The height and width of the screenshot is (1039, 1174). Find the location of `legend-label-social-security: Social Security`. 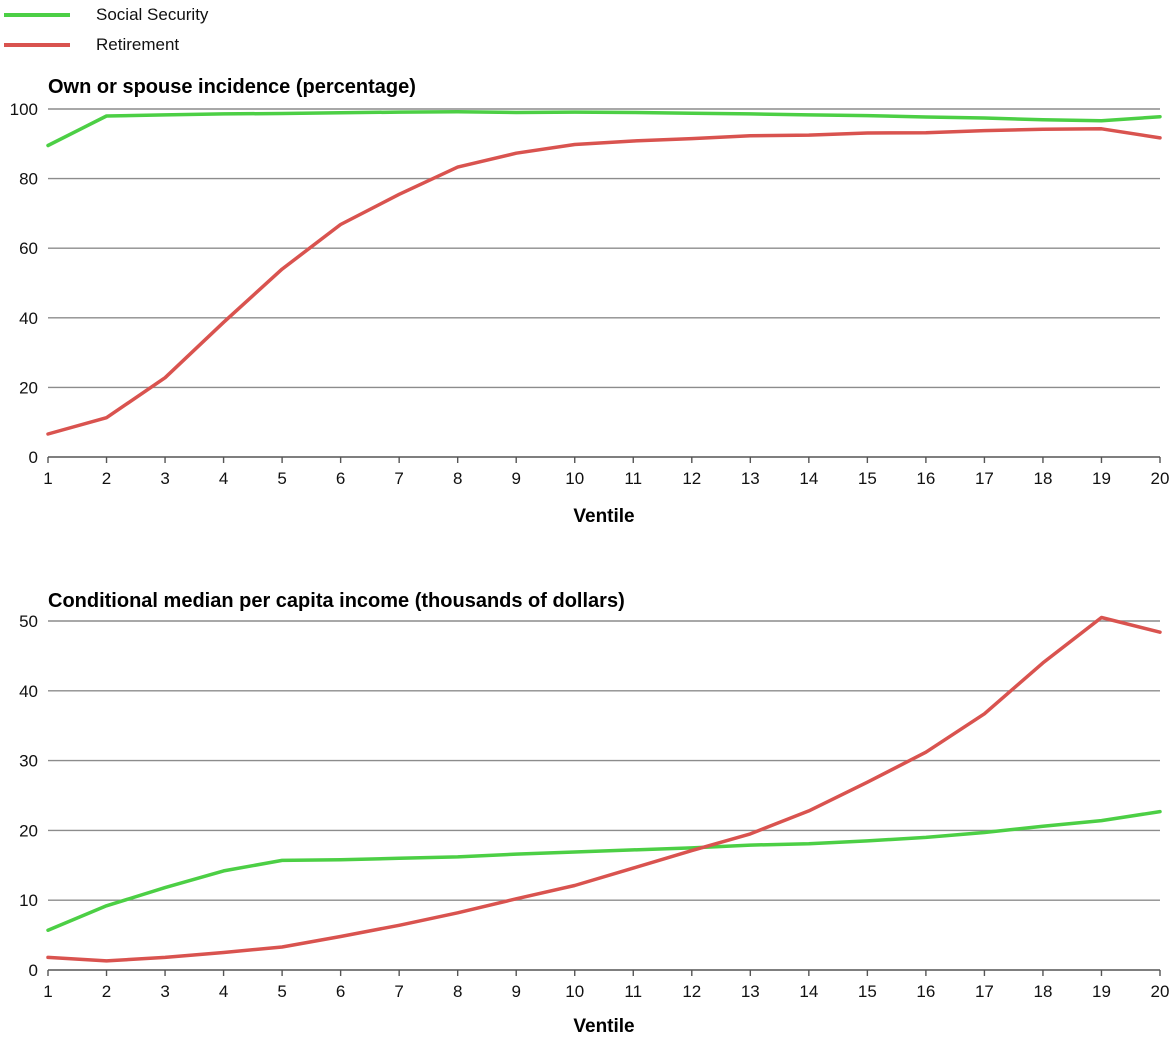

legend-label-social-security: Social Security is located at coordinates (152, 14).